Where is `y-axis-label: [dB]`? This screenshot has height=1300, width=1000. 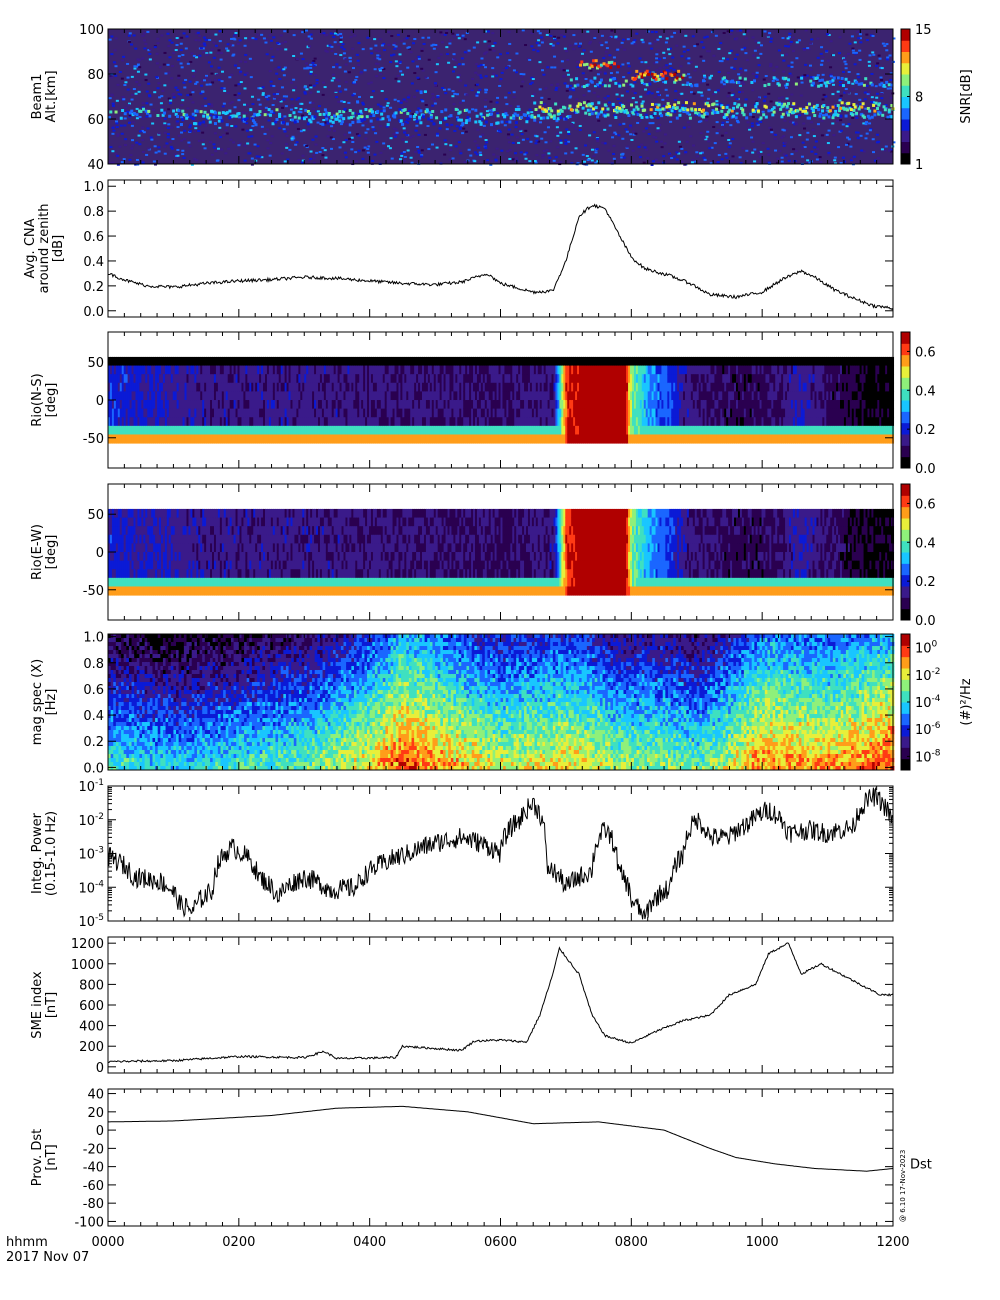 y-axis-label: [dB] is located at coordinates (58, 248).